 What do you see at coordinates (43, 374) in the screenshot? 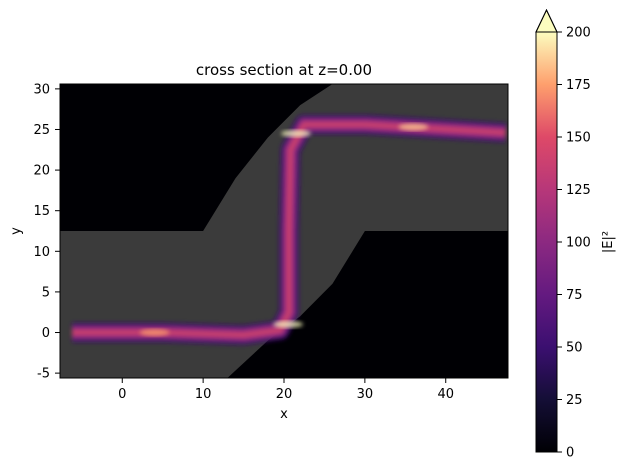
I see `y-tick-label: -5` at bounding box center [43, 374].